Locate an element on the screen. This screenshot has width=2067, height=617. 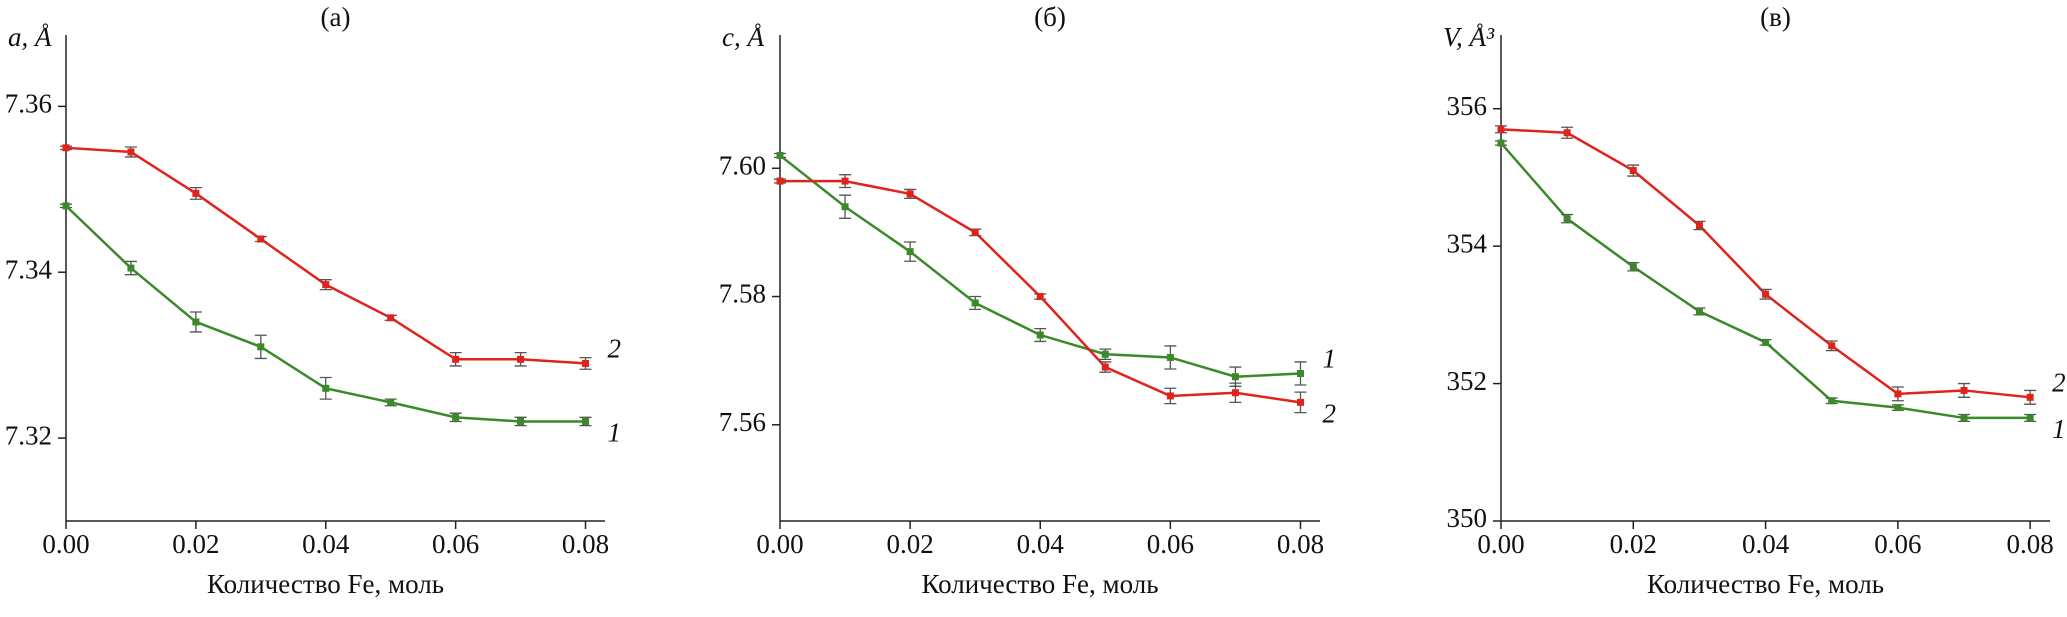
y-tick-label: 7.58 is located at coordinates (742, 294).